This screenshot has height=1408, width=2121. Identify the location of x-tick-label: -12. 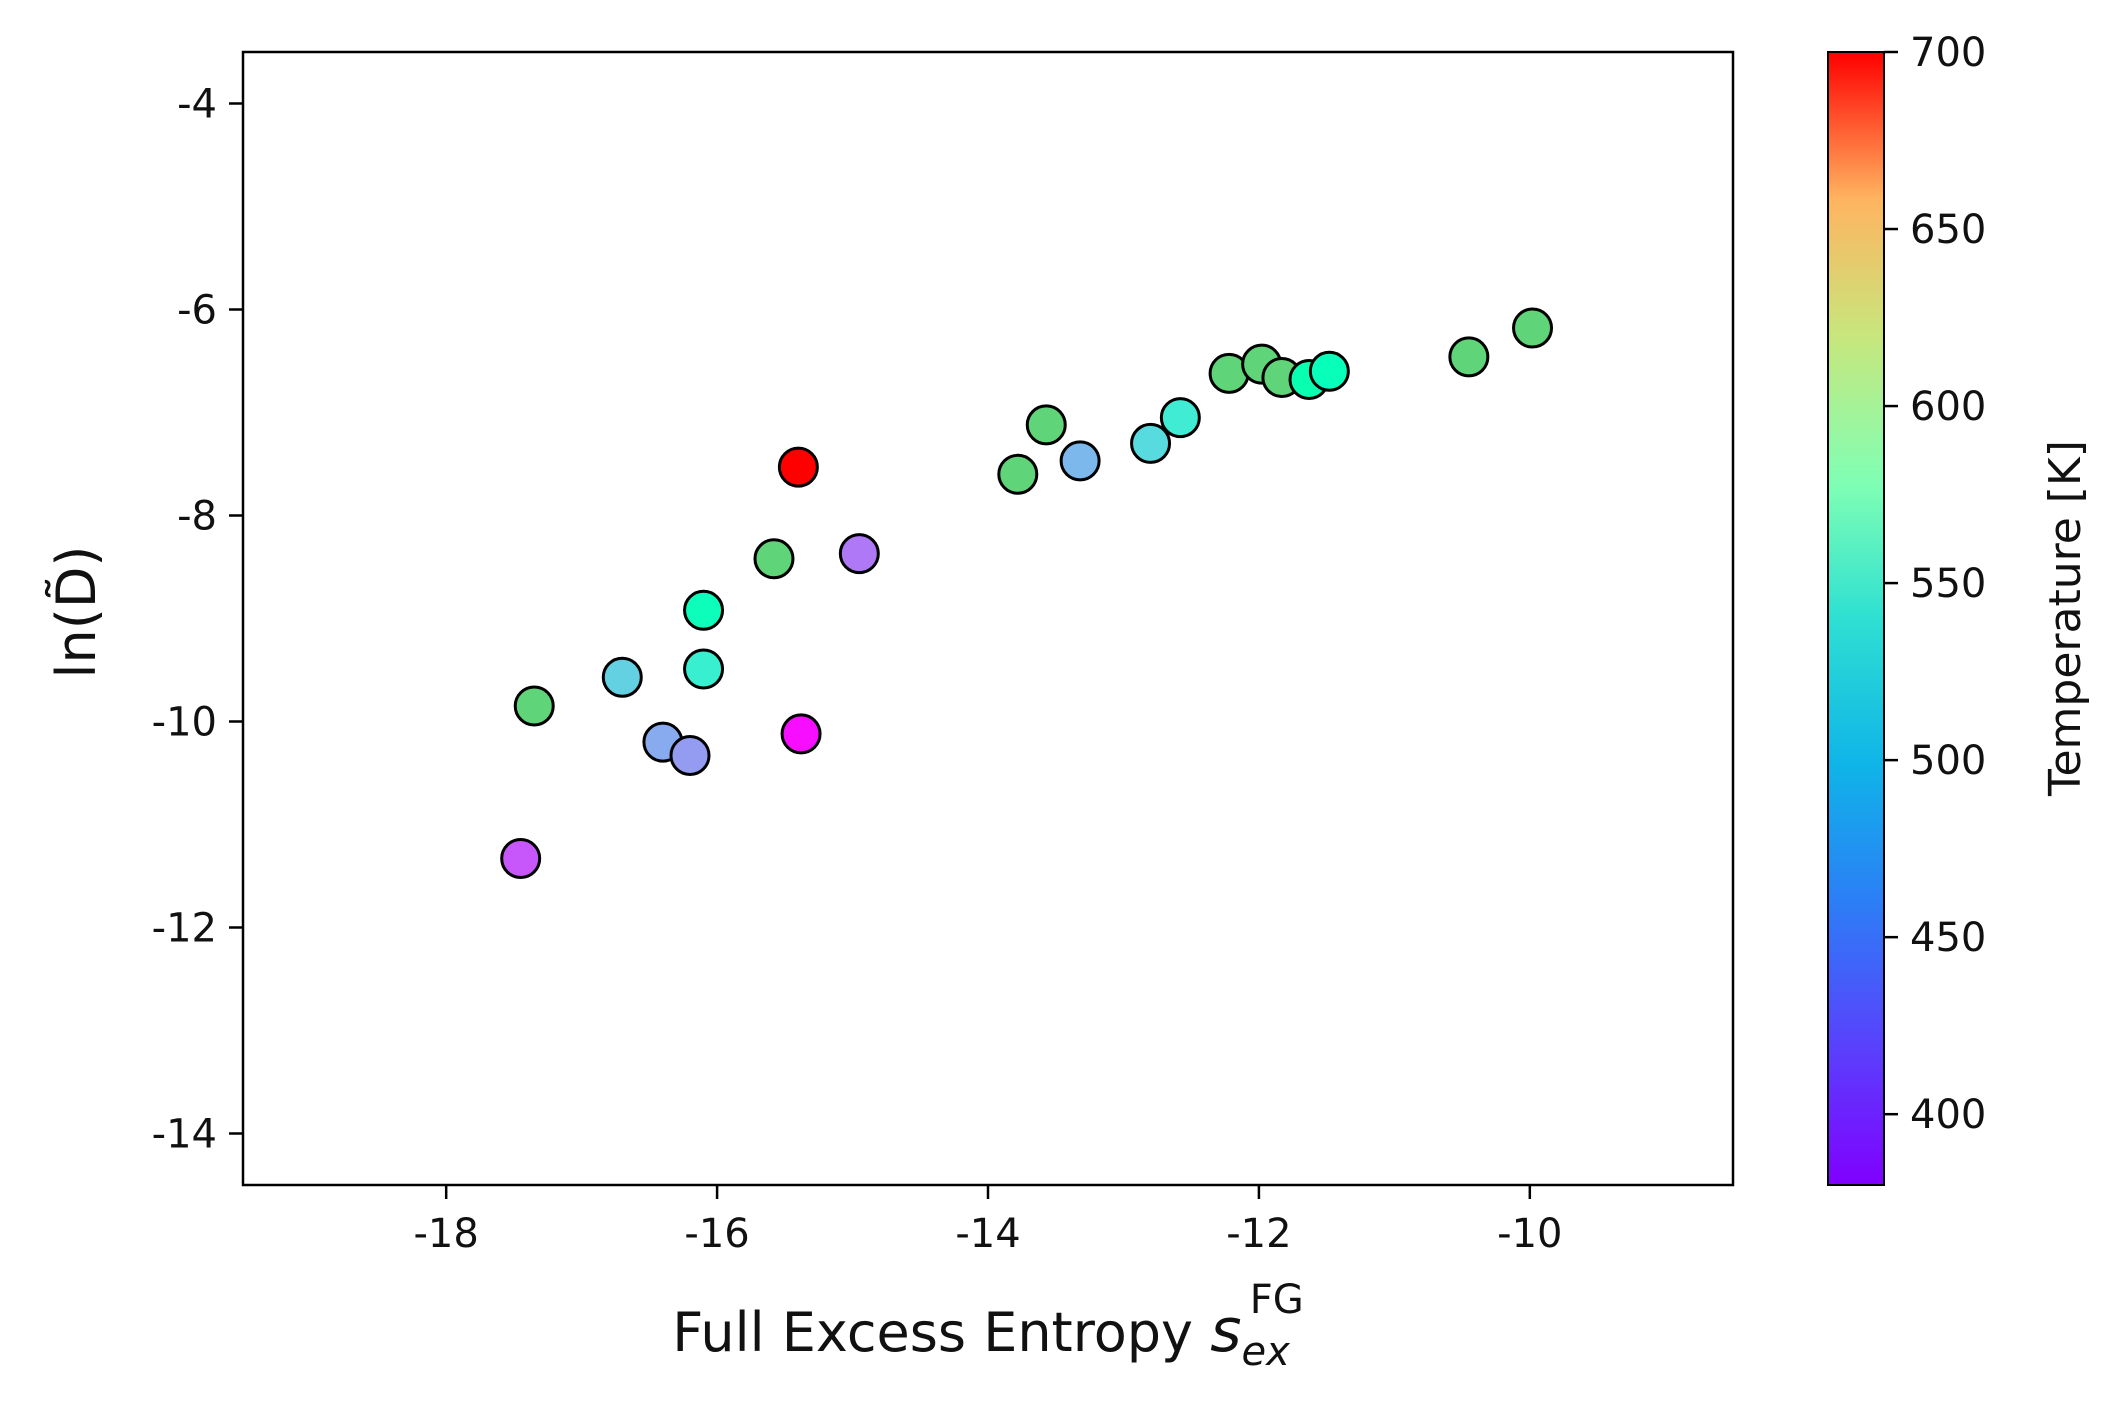
(1258, 1234).